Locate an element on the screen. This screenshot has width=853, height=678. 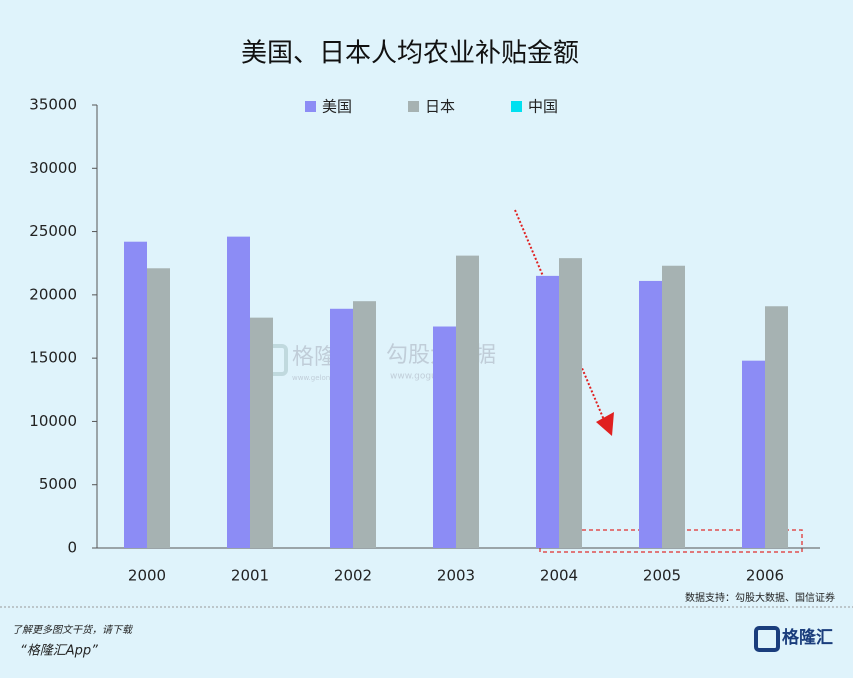
x-tick-label: 2000 is located at coordinates (147, 576).